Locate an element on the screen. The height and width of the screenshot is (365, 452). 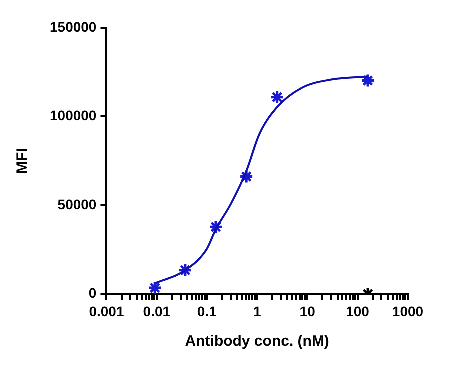
y-axis-title: MFI is located at coordinates (23, 161).